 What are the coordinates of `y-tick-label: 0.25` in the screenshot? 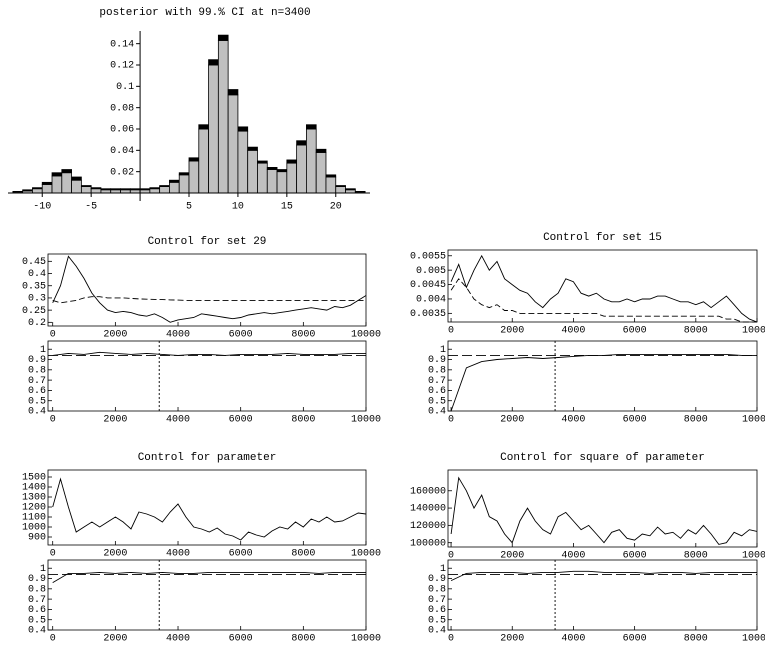 It's located at (34, 311).